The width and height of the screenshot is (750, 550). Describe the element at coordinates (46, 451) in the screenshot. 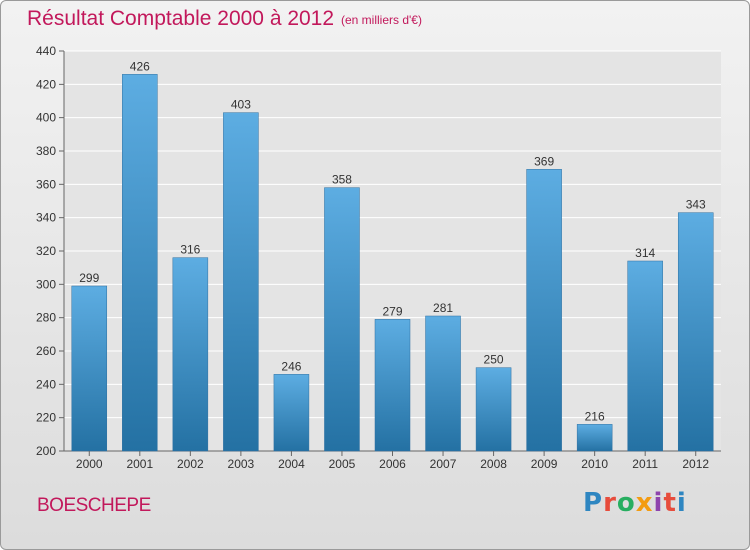

I see `y-tick-label: 200` at that location.